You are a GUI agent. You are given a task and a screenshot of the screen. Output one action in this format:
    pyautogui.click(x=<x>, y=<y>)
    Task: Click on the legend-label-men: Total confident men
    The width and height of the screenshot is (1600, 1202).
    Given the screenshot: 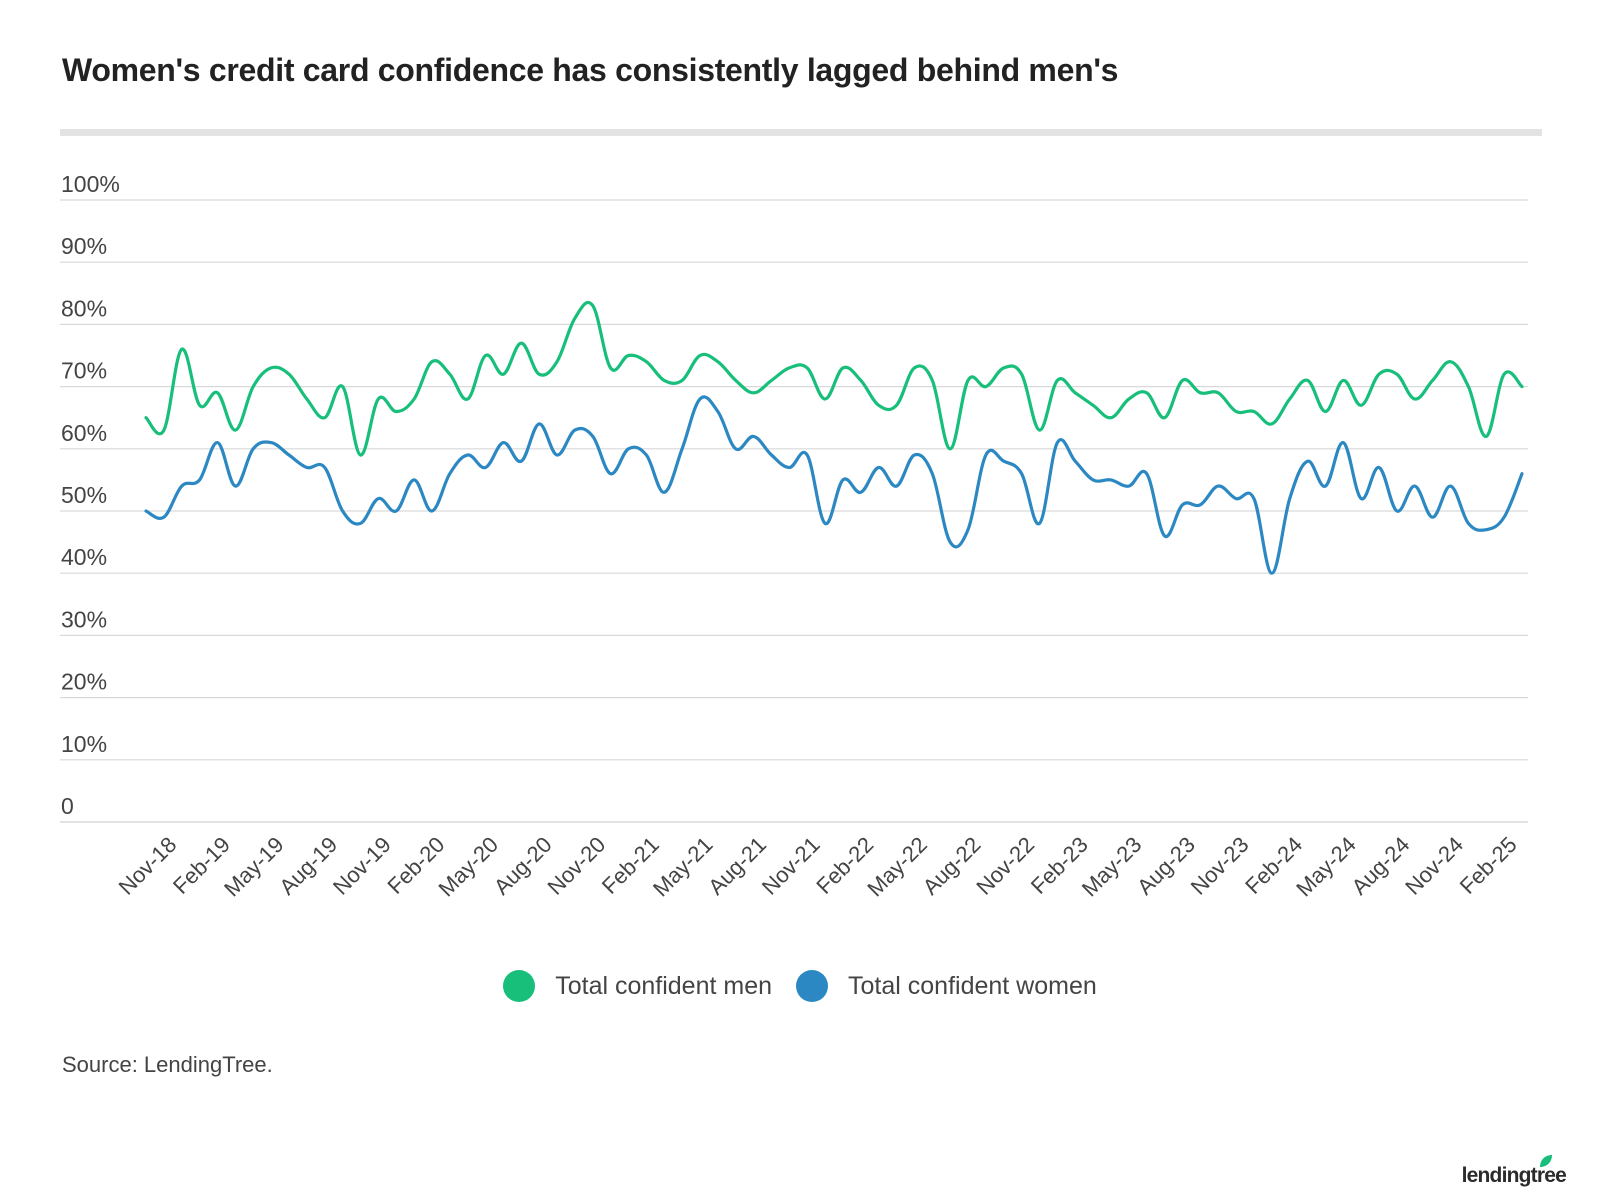 What is the action you would take?
    pyautogui.click(x=664, y=985)
    